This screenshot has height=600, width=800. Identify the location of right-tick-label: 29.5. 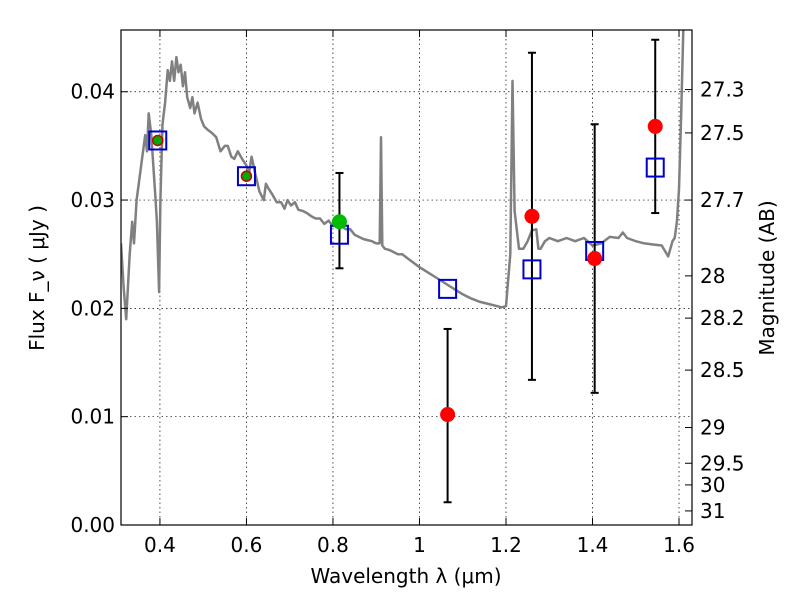
(722, 463).